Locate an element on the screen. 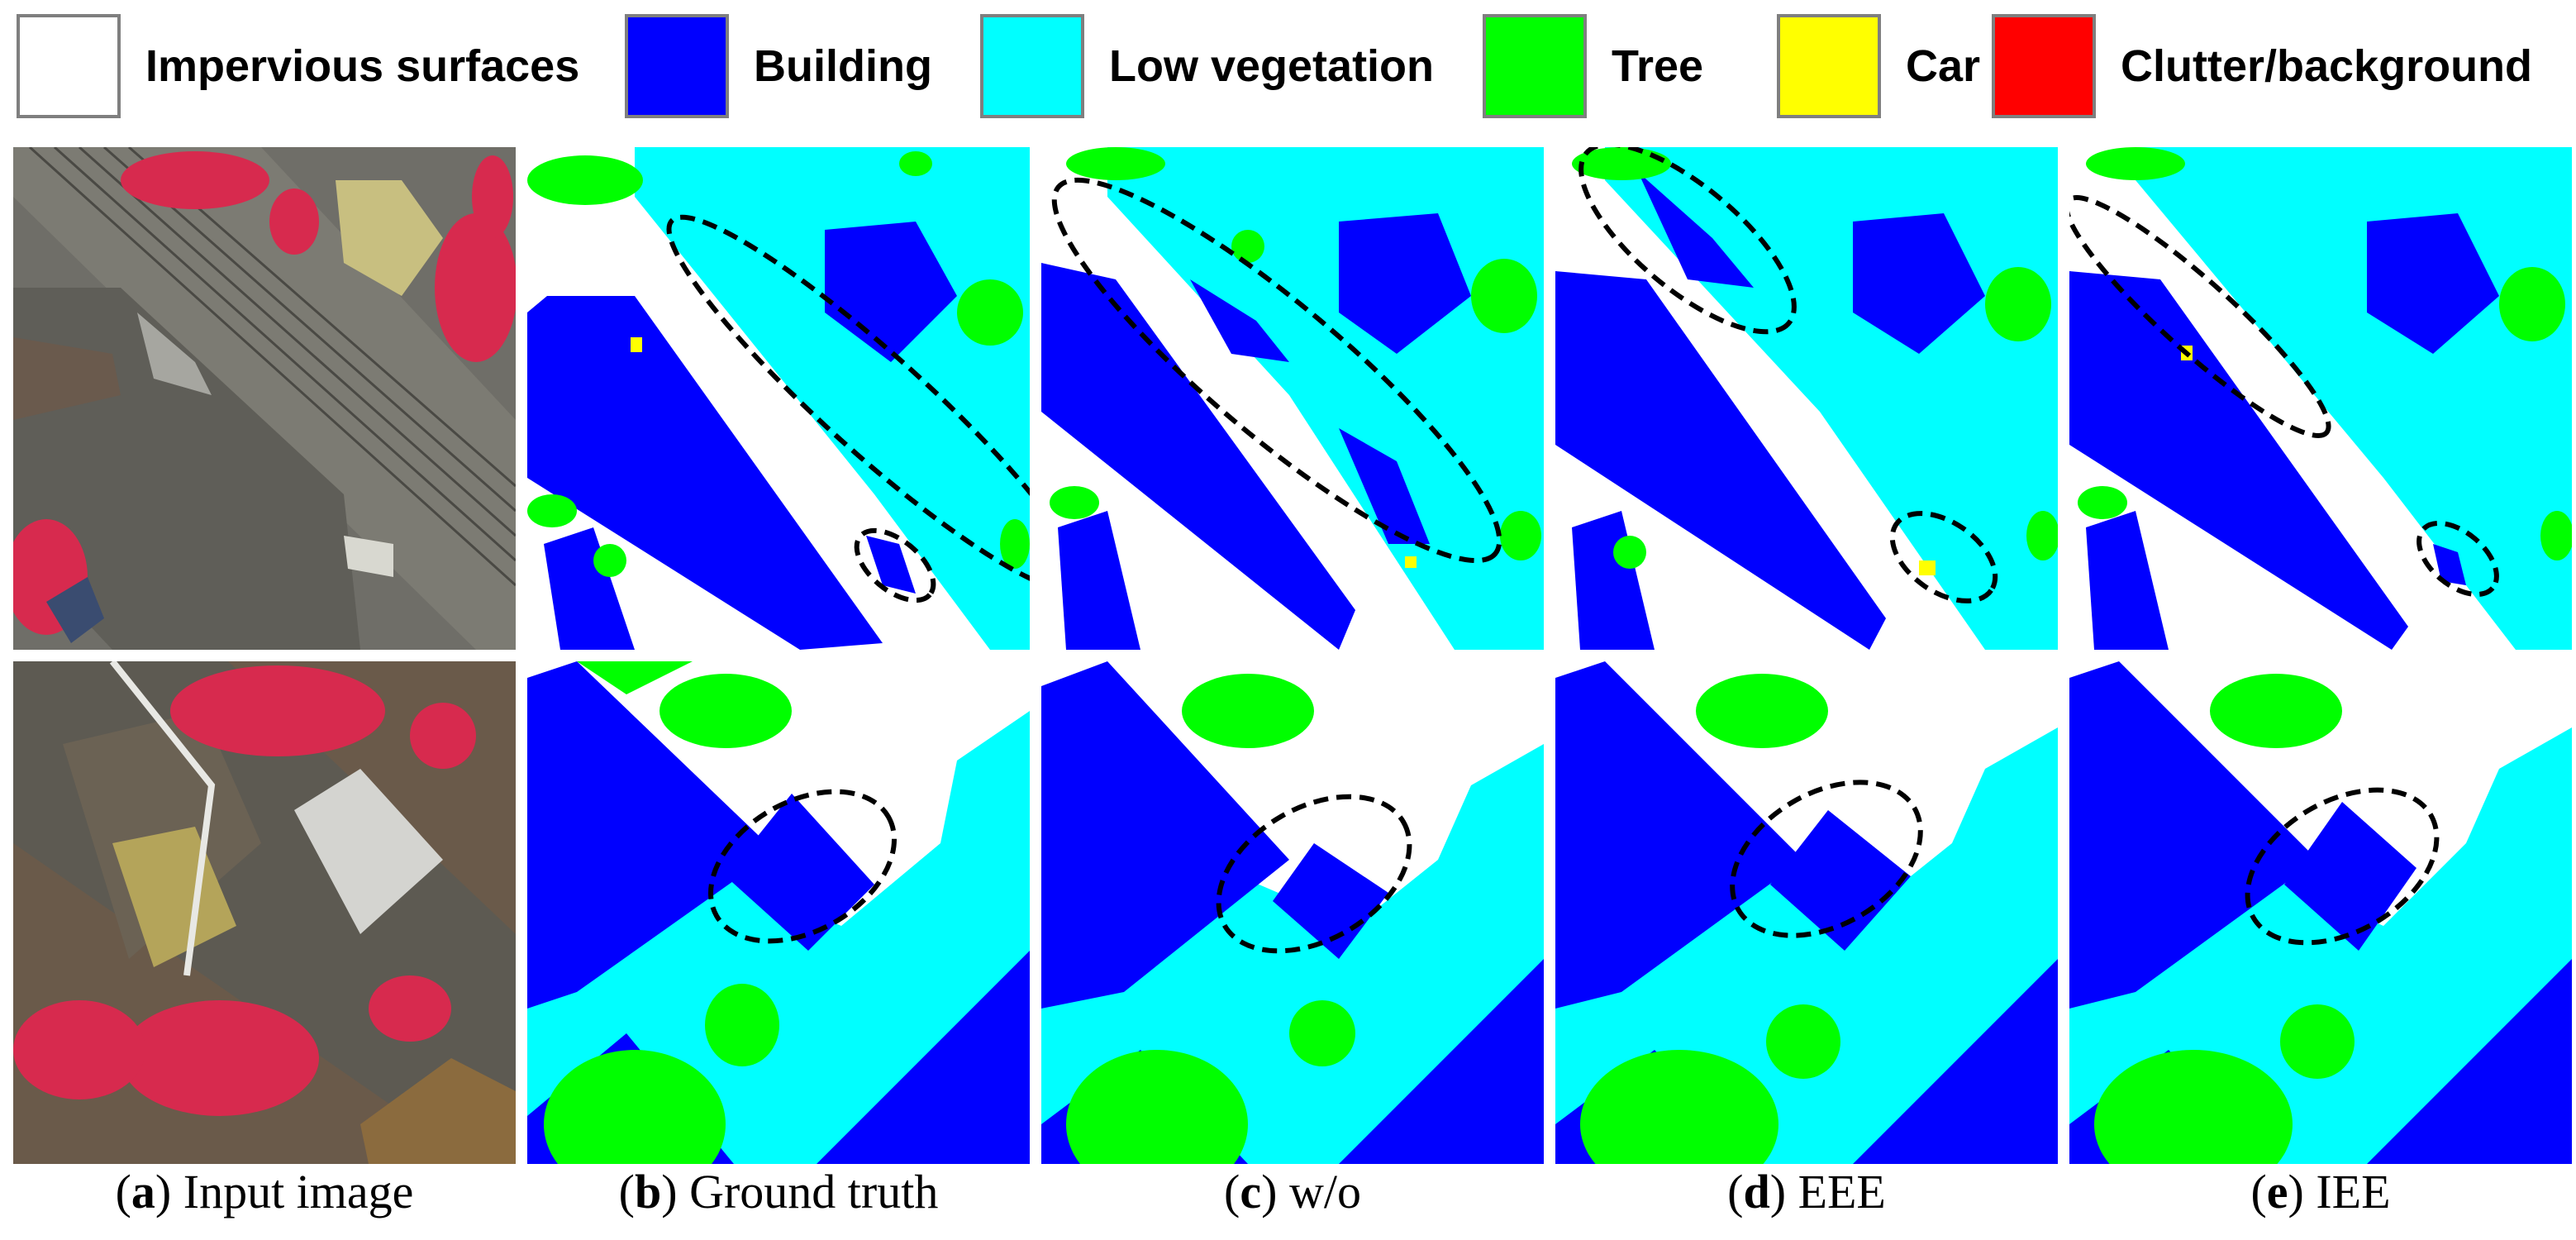  caption-e: (e) IEE is located at coordinates (2321, 1192).